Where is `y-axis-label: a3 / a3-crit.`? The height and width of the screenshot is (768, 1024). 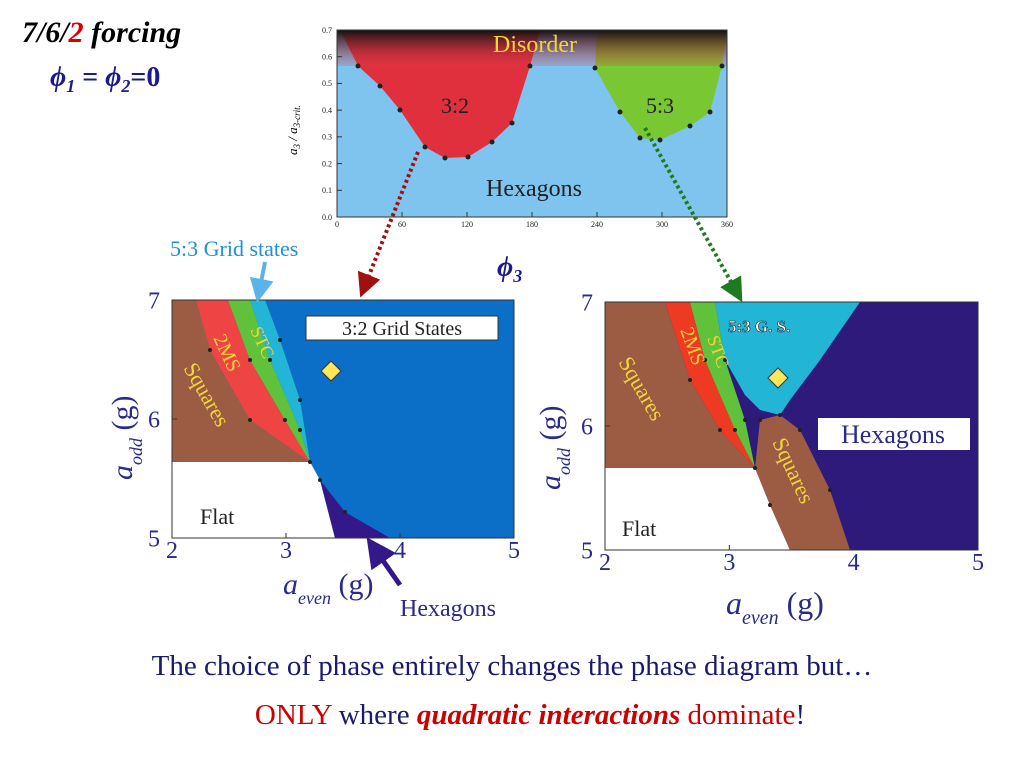 y-axis-label: a3 / a3-crit. is located at coordinates (293, 130).